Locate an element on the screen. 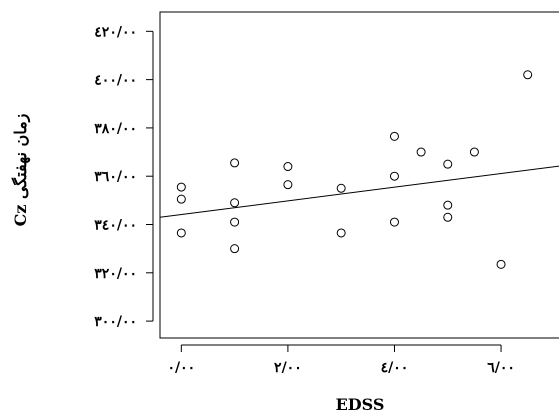 Image resolution: width=559 pixels, height=416 pixels. y-tick-label: ۳۸۰/۰۰ is located at coordinates (115, 129).